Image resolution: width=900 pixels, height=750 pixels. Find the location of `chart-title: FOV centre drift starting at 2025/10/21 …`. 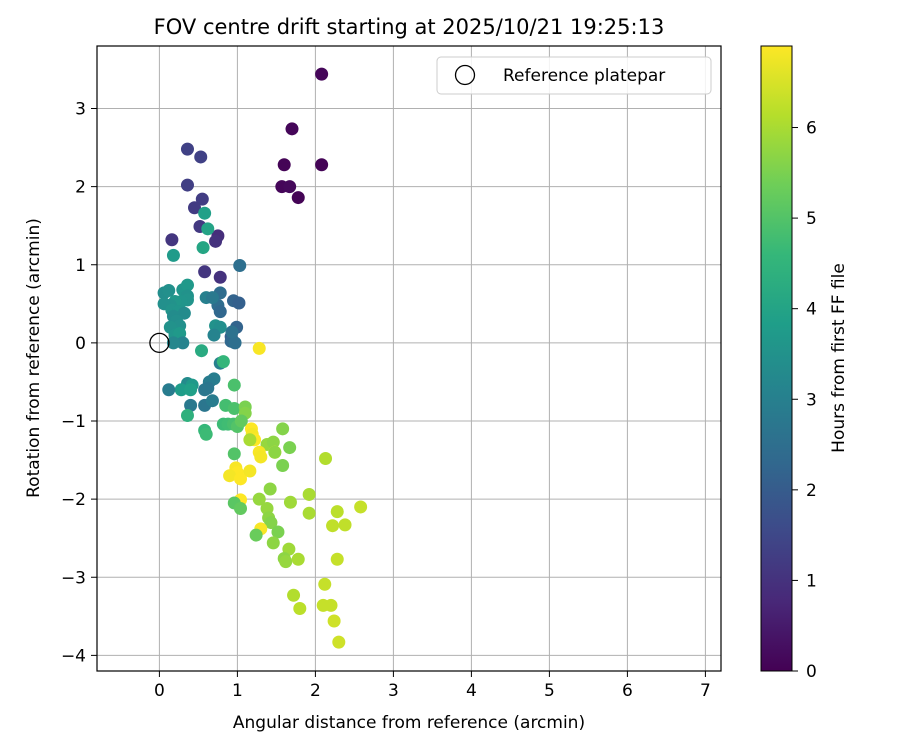

chart-title: FOV centre drift starting at 2025/10/21 … is located at coordinates (409, 27).